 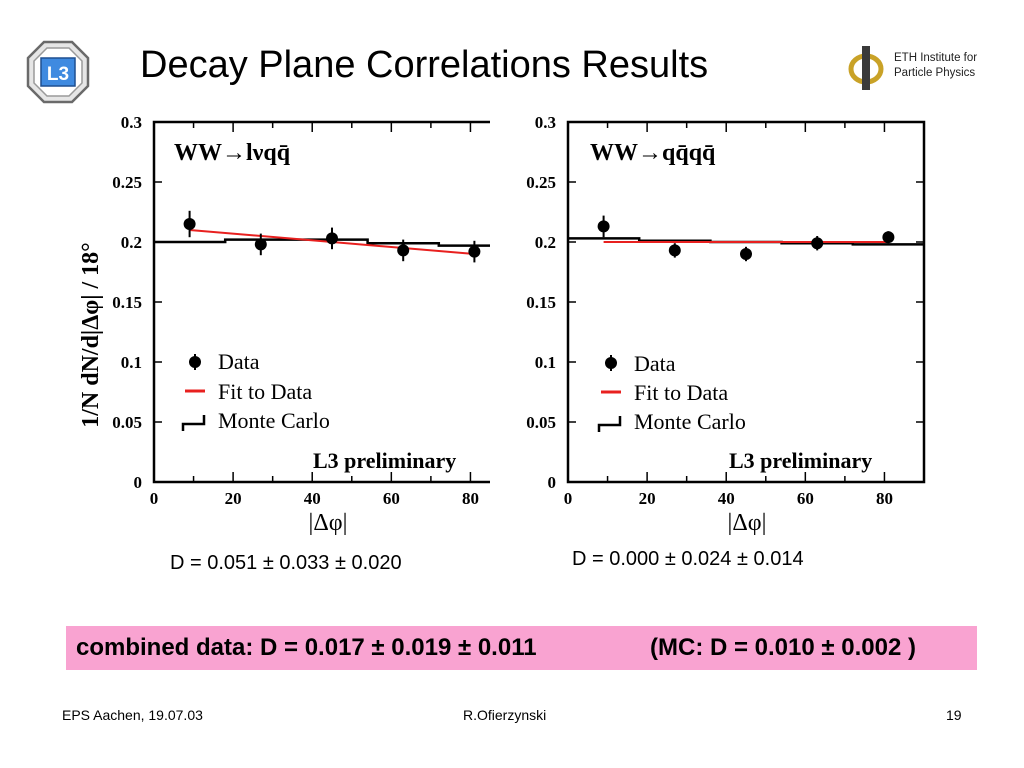 I want to click on monte-carlo-histogram, so click(x=322, y=242).